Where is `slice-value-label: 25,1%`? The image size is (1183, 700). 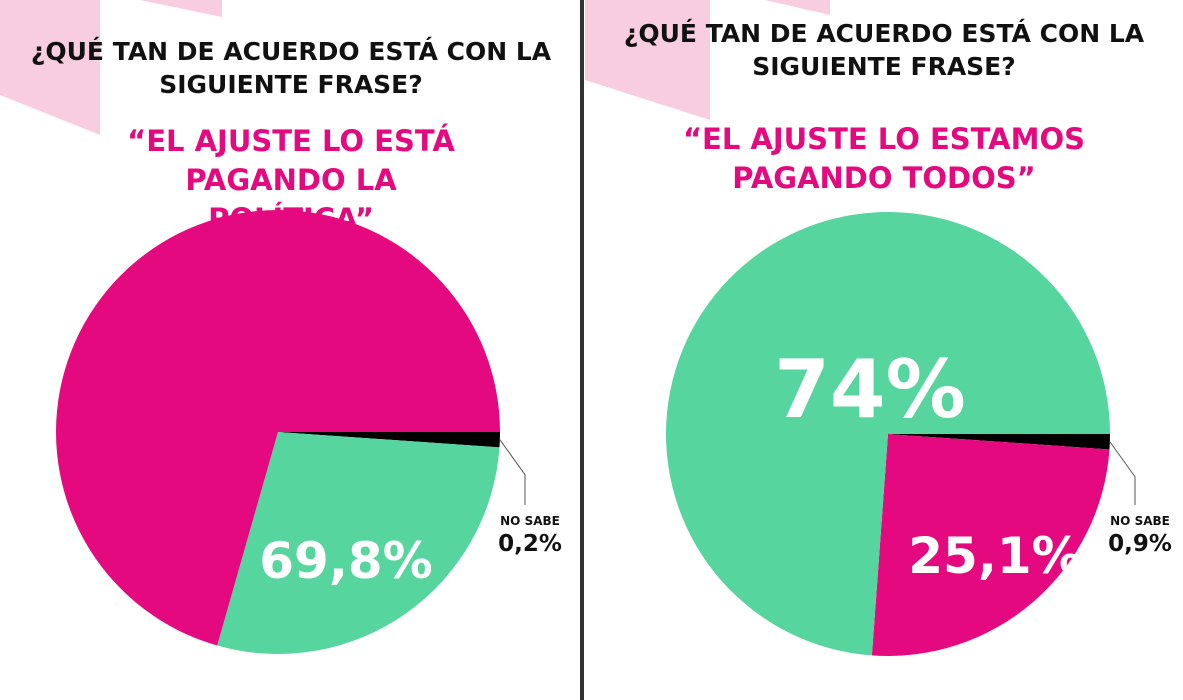 slice-value-label: 25,1% is located at coordinates (994, 556).